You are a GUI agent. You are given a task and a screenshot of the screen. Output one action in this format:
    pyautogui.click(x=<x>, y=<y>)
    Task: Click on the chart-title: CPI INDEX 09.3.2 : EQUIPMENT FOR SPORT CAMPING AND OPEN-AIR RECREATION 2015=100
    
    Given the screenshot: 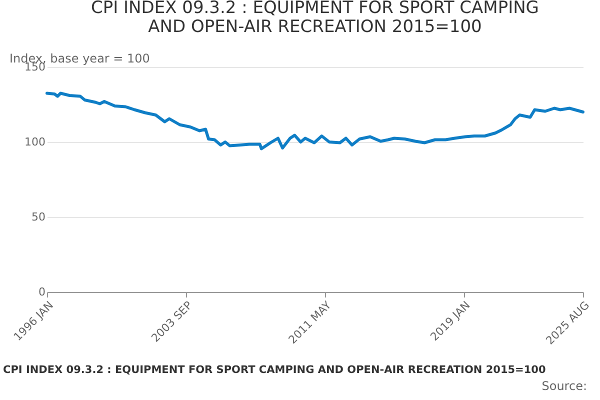 What is the action you would take?
    pyautogui.click(x=315, y=18)
    